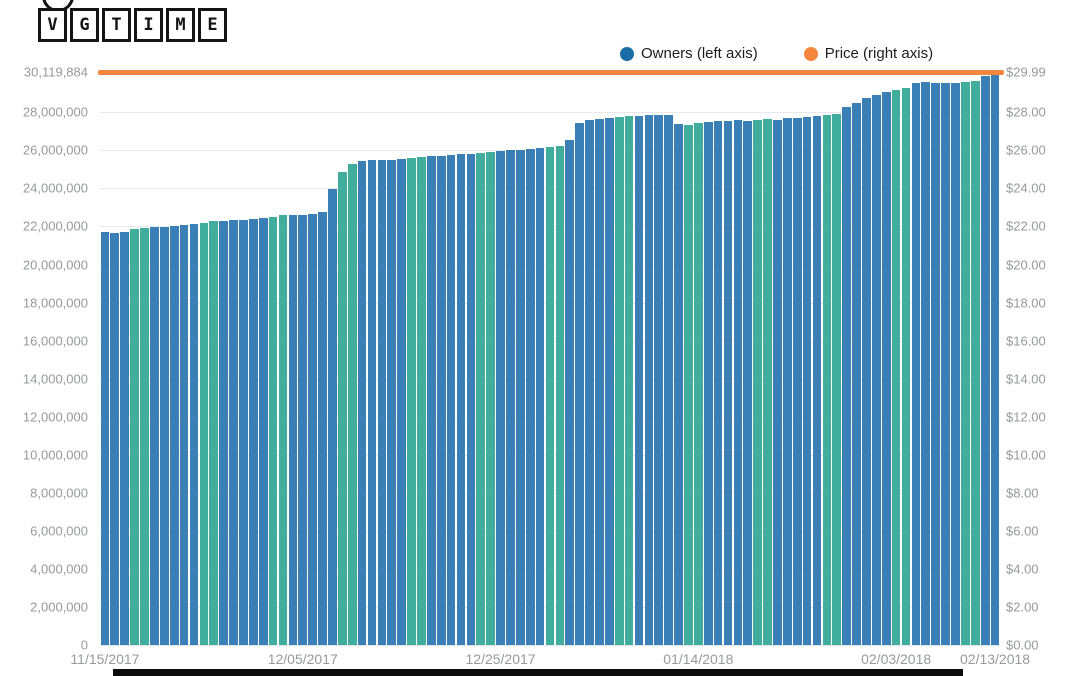 The width and height of the screenshot is (1080, 676). I want to click on x-axis-tick-label: 02/03/2018, so click(896, 659).